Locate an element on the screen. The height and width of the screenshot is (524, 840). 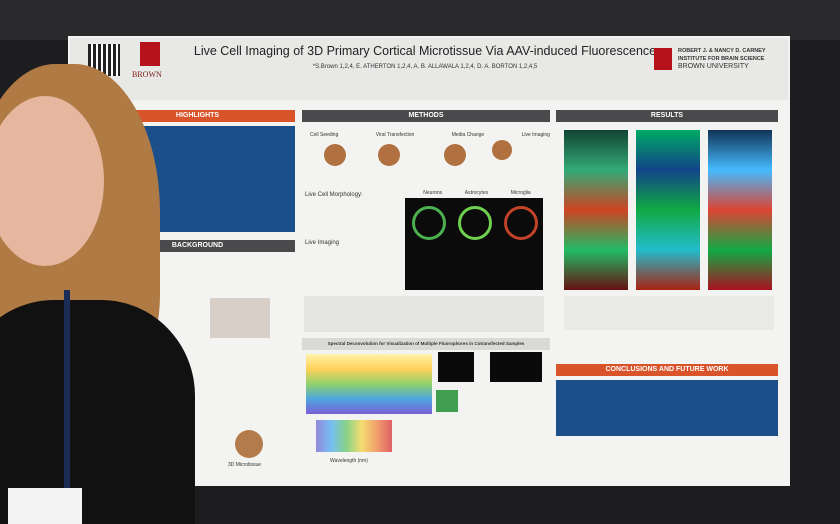
fluorophore-table is located at coordinates (369, 384).